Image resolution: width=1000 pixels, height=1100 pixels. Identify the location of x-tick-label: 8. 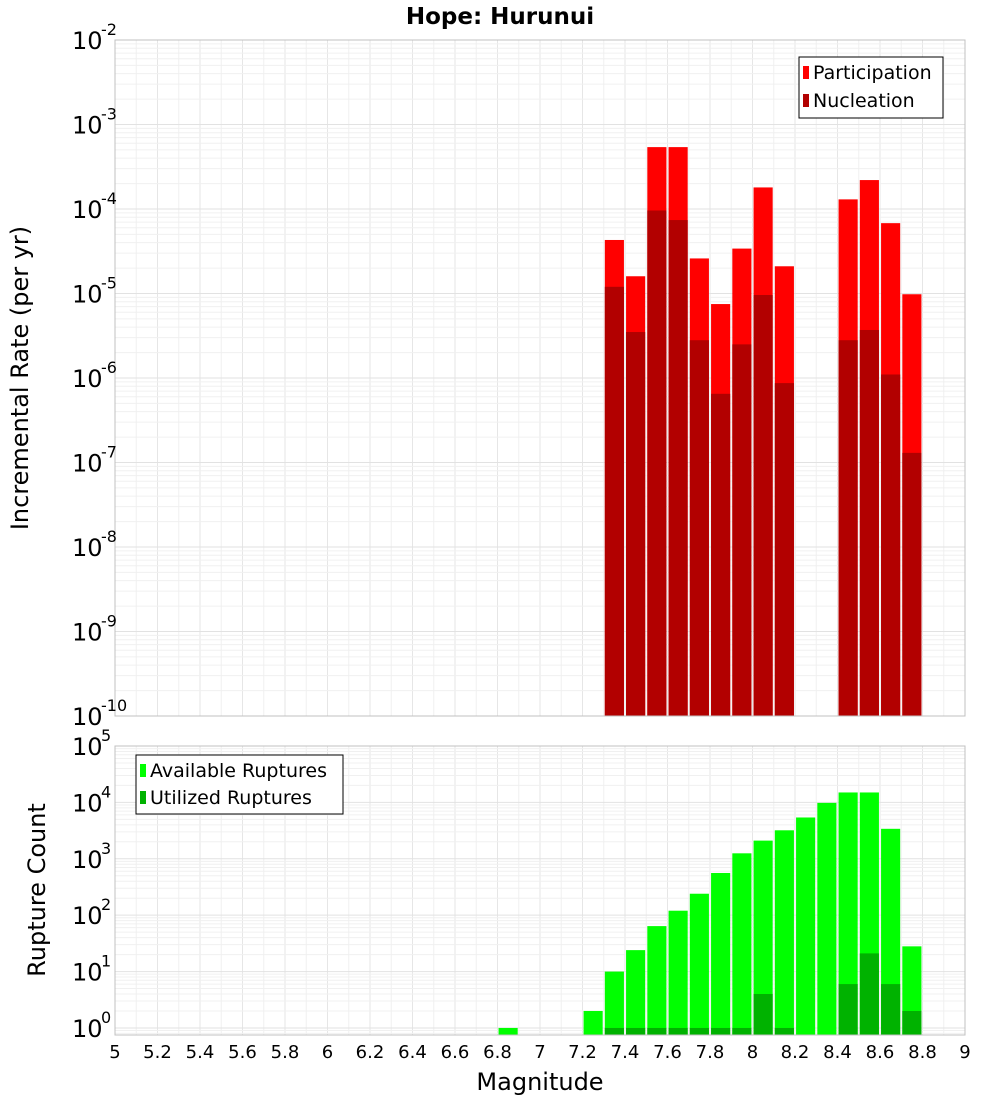
(752, 1052).